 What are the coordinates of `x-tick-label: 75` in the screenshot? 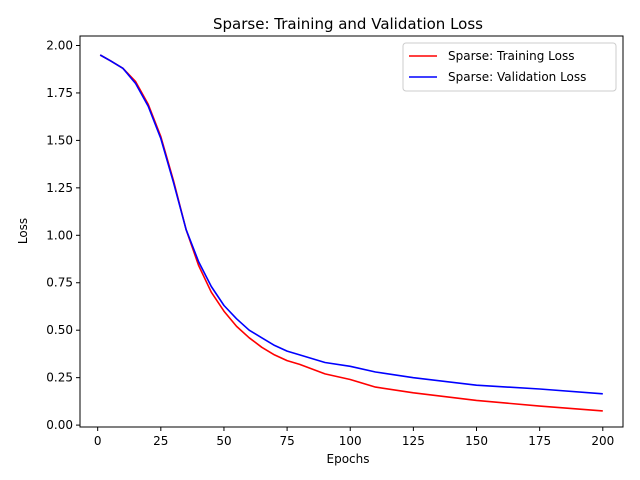 It's located at (286, 441).